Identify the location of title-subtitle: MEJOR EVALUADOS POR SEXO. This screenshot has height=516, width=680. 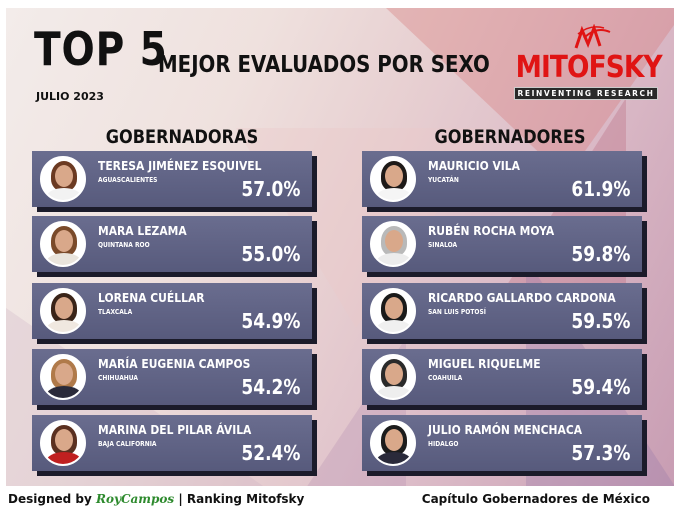
(324, 65).